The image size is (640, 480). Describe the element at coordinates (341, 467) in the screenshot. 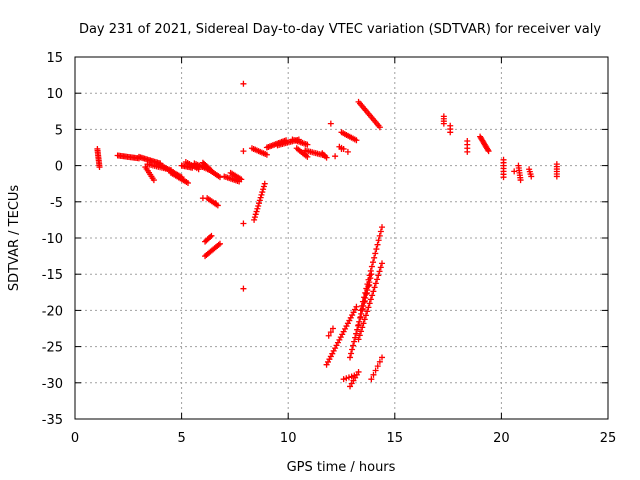

I see `x-axis-label: GPS time / hours` at that location.